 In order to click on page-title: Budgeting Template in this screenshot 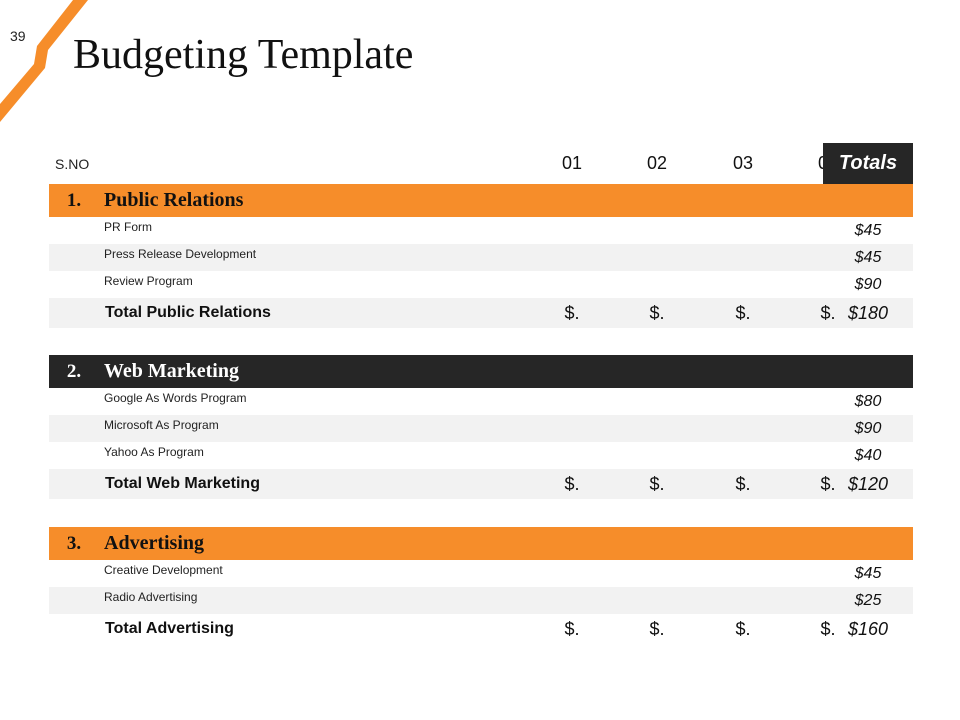, I will do `click(243, 55)`.